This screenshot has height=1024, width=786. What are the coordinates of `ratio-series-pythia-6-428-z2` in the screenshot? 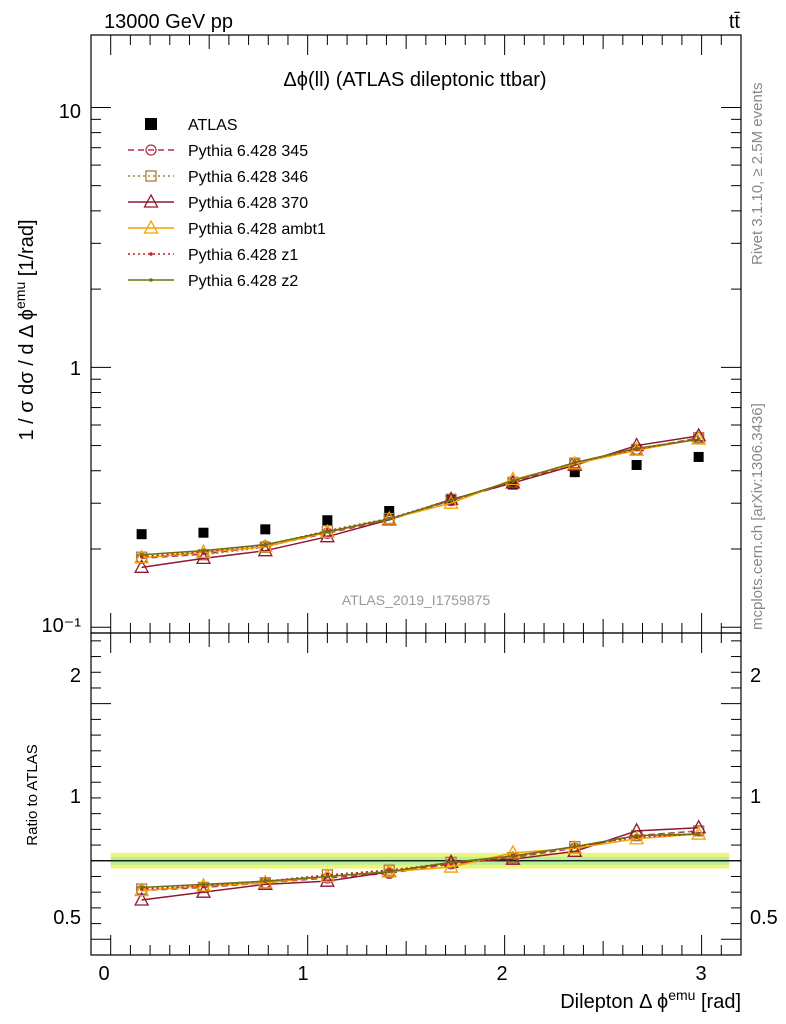 It's located at (420, 861).